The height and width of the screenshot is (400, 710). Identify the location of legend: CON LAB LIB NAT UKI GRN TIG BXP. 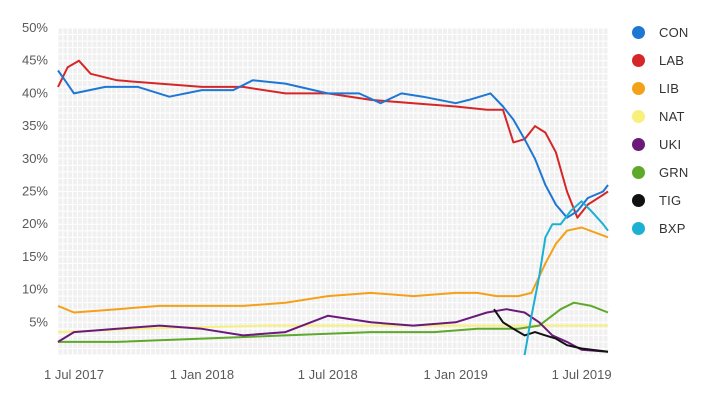
(670, 130).